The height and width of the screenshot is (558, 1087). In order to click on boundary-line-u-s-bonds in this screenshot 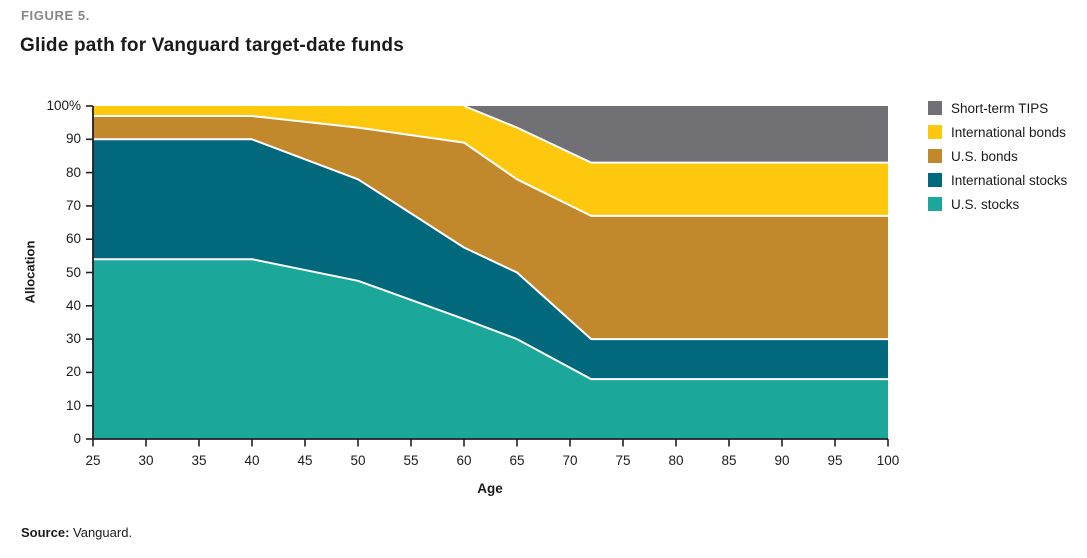, I will do `click(490, 166)`.